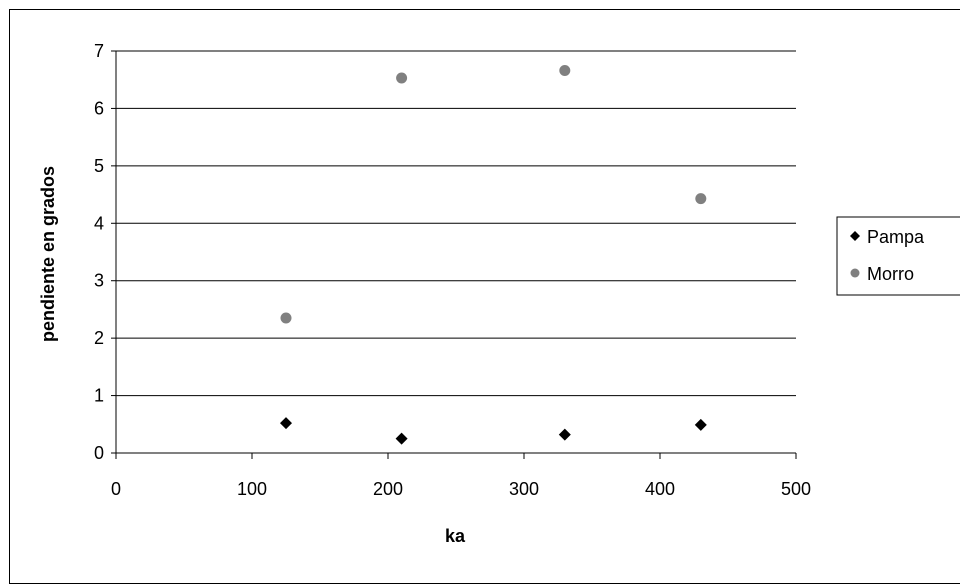  Describe the element at coordinates (855, 273) in the screenshot. I see `legend-marker-morro` at that location.